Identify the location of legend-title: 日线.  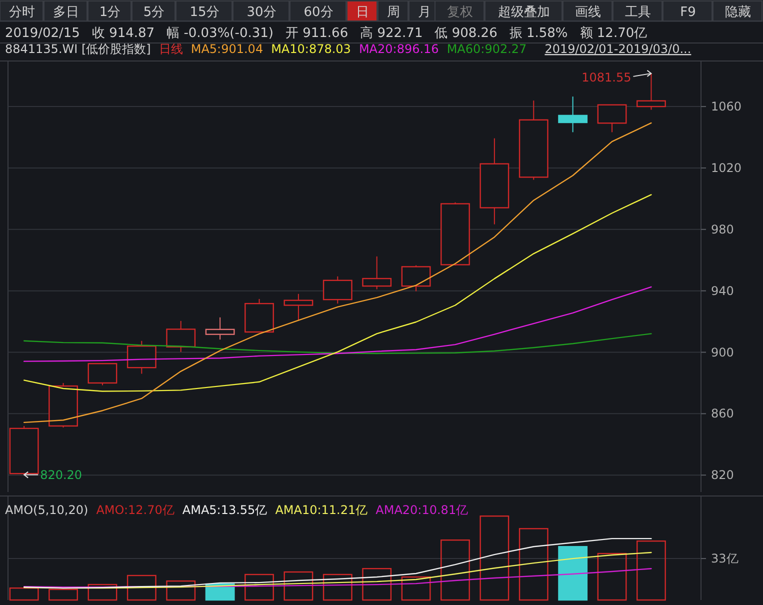
(170, 49).